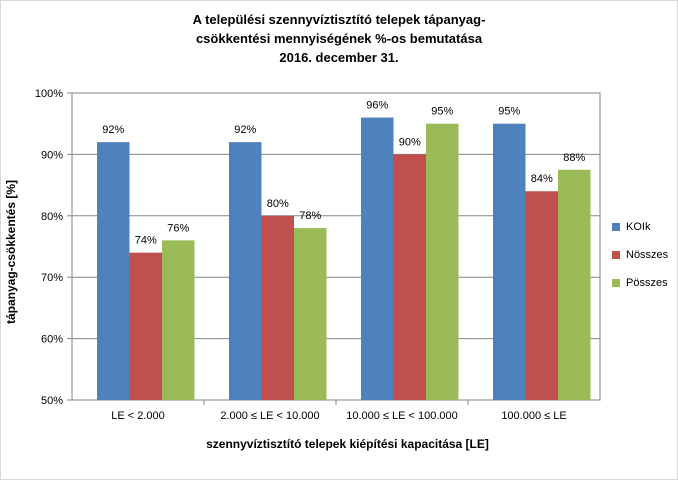 This screenshot has width=678, height=480. I want to click on y-tick-label: 60%, so click(52, 340).